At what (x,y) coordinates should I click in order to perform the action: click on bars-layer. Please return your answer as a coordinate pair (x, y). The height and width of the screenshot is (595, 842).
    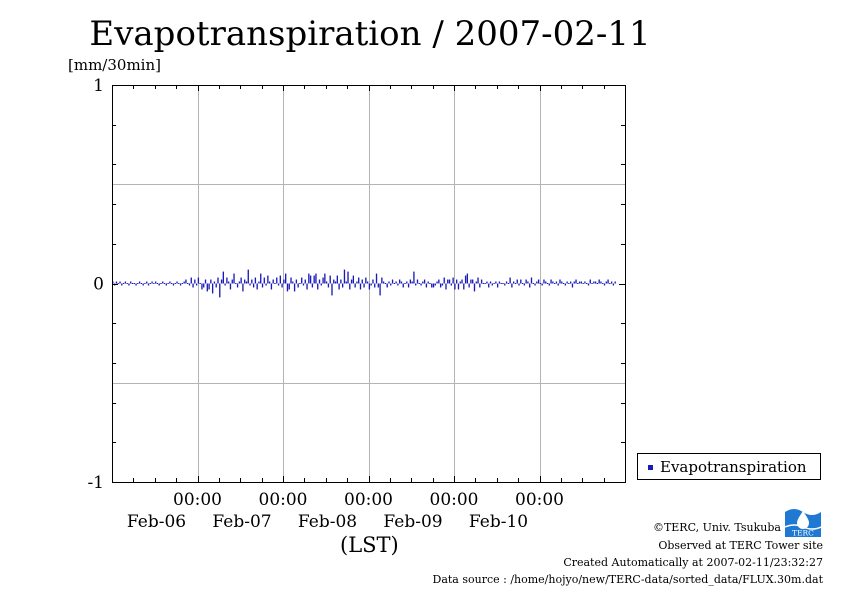
    Looking at the image, I should click on (364, 283).